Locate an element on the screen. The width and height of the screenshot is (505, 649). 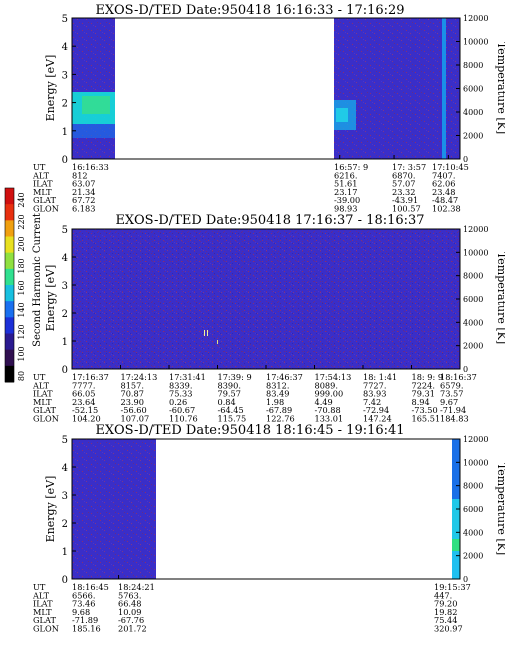
panel-1-ytick-label: 0 is located at coordinates (65, 160).